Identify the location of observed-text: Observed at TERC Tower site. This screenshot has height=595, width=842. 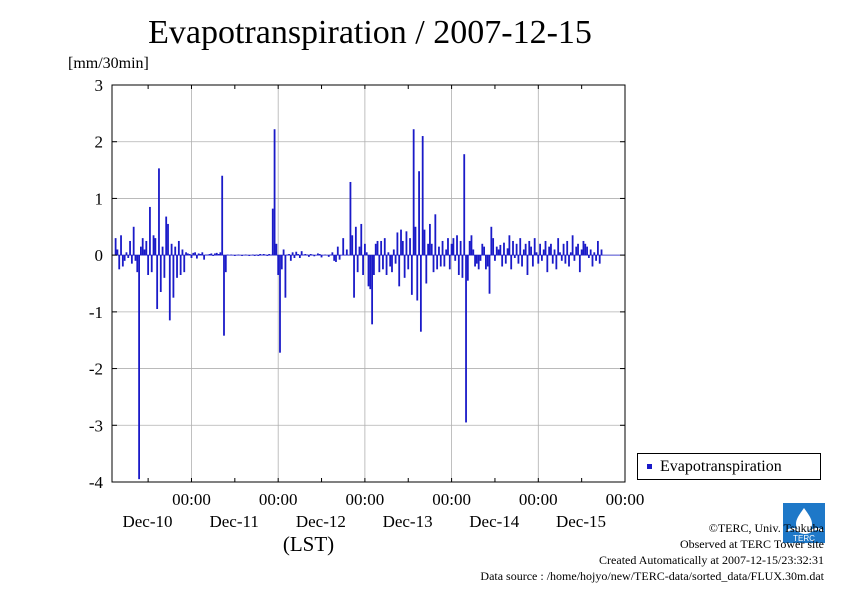
(751, 544).